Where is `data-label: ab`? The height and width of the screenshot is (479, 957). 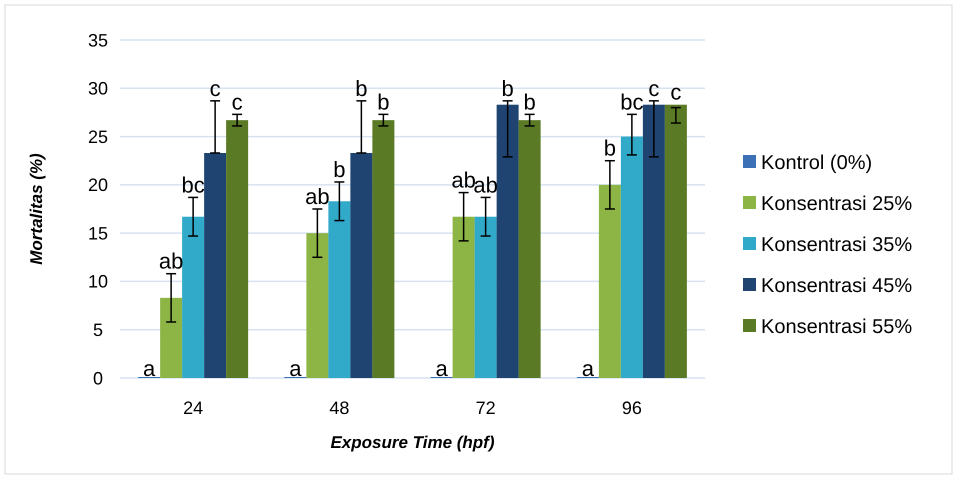
data-label: ab is located at coordinates (317, 196).